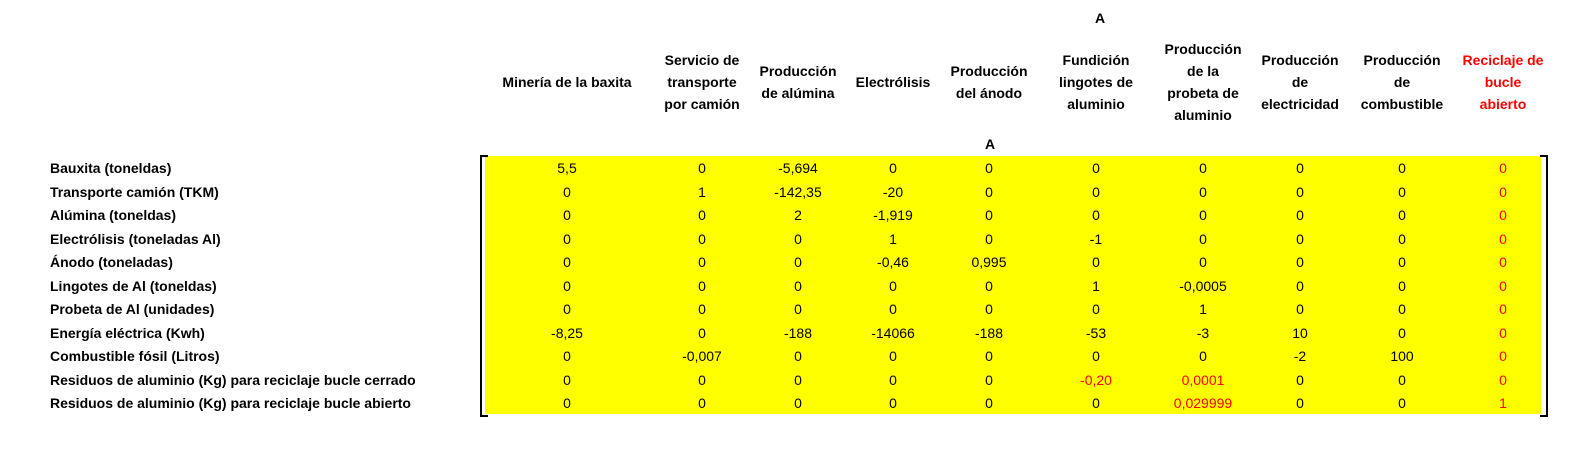 This screenshot has width=1579, height=456. Describe the element at coordinates (1096, 82) in the screenshot. I see `column-header: Fundición lingotes de aluminio` at that location.